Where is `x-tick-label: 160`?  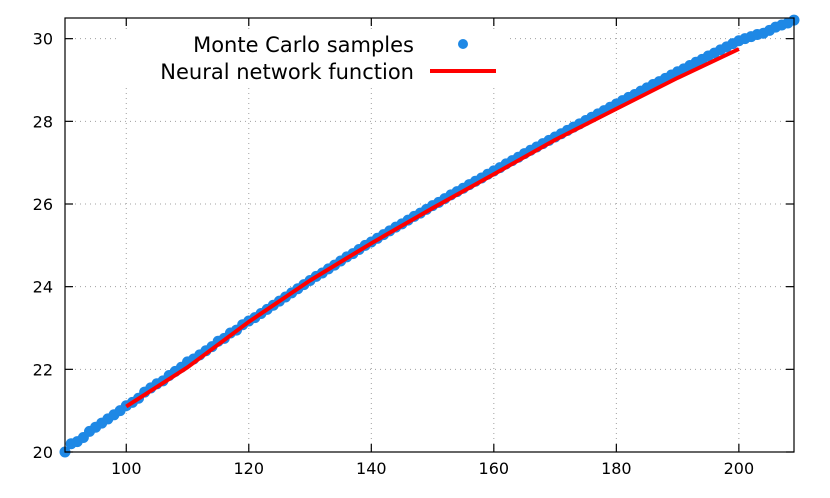
x-tick-label: 160 is located at coordinates (494, 468).